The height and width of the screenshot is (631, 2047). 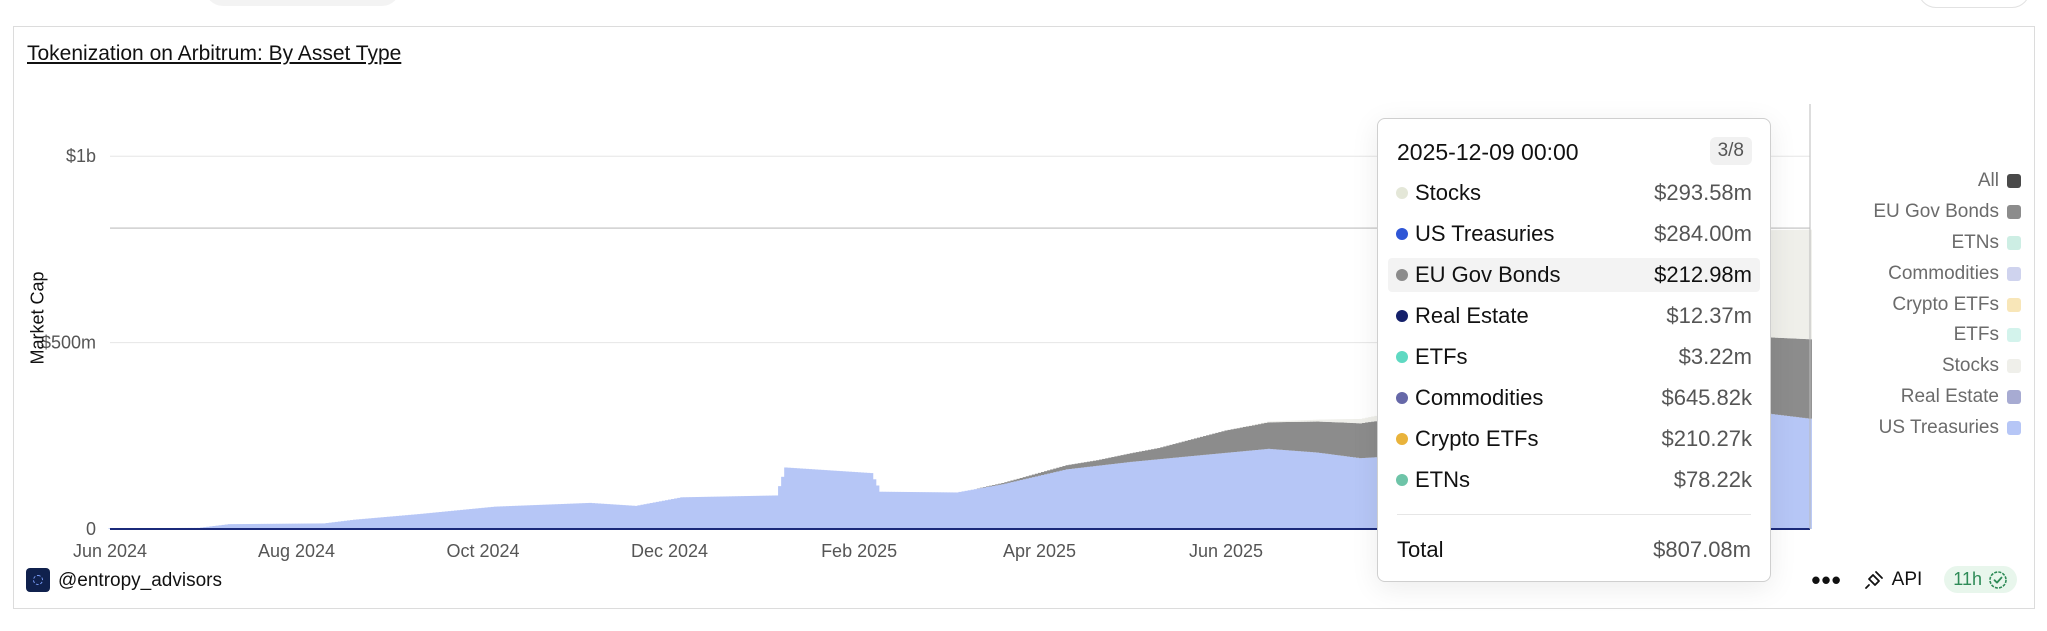 What do you see at coordinates (140, 580) in the screenshot?
I see `author-handle: @entropy_advisors` at bounding box center [140, 580].